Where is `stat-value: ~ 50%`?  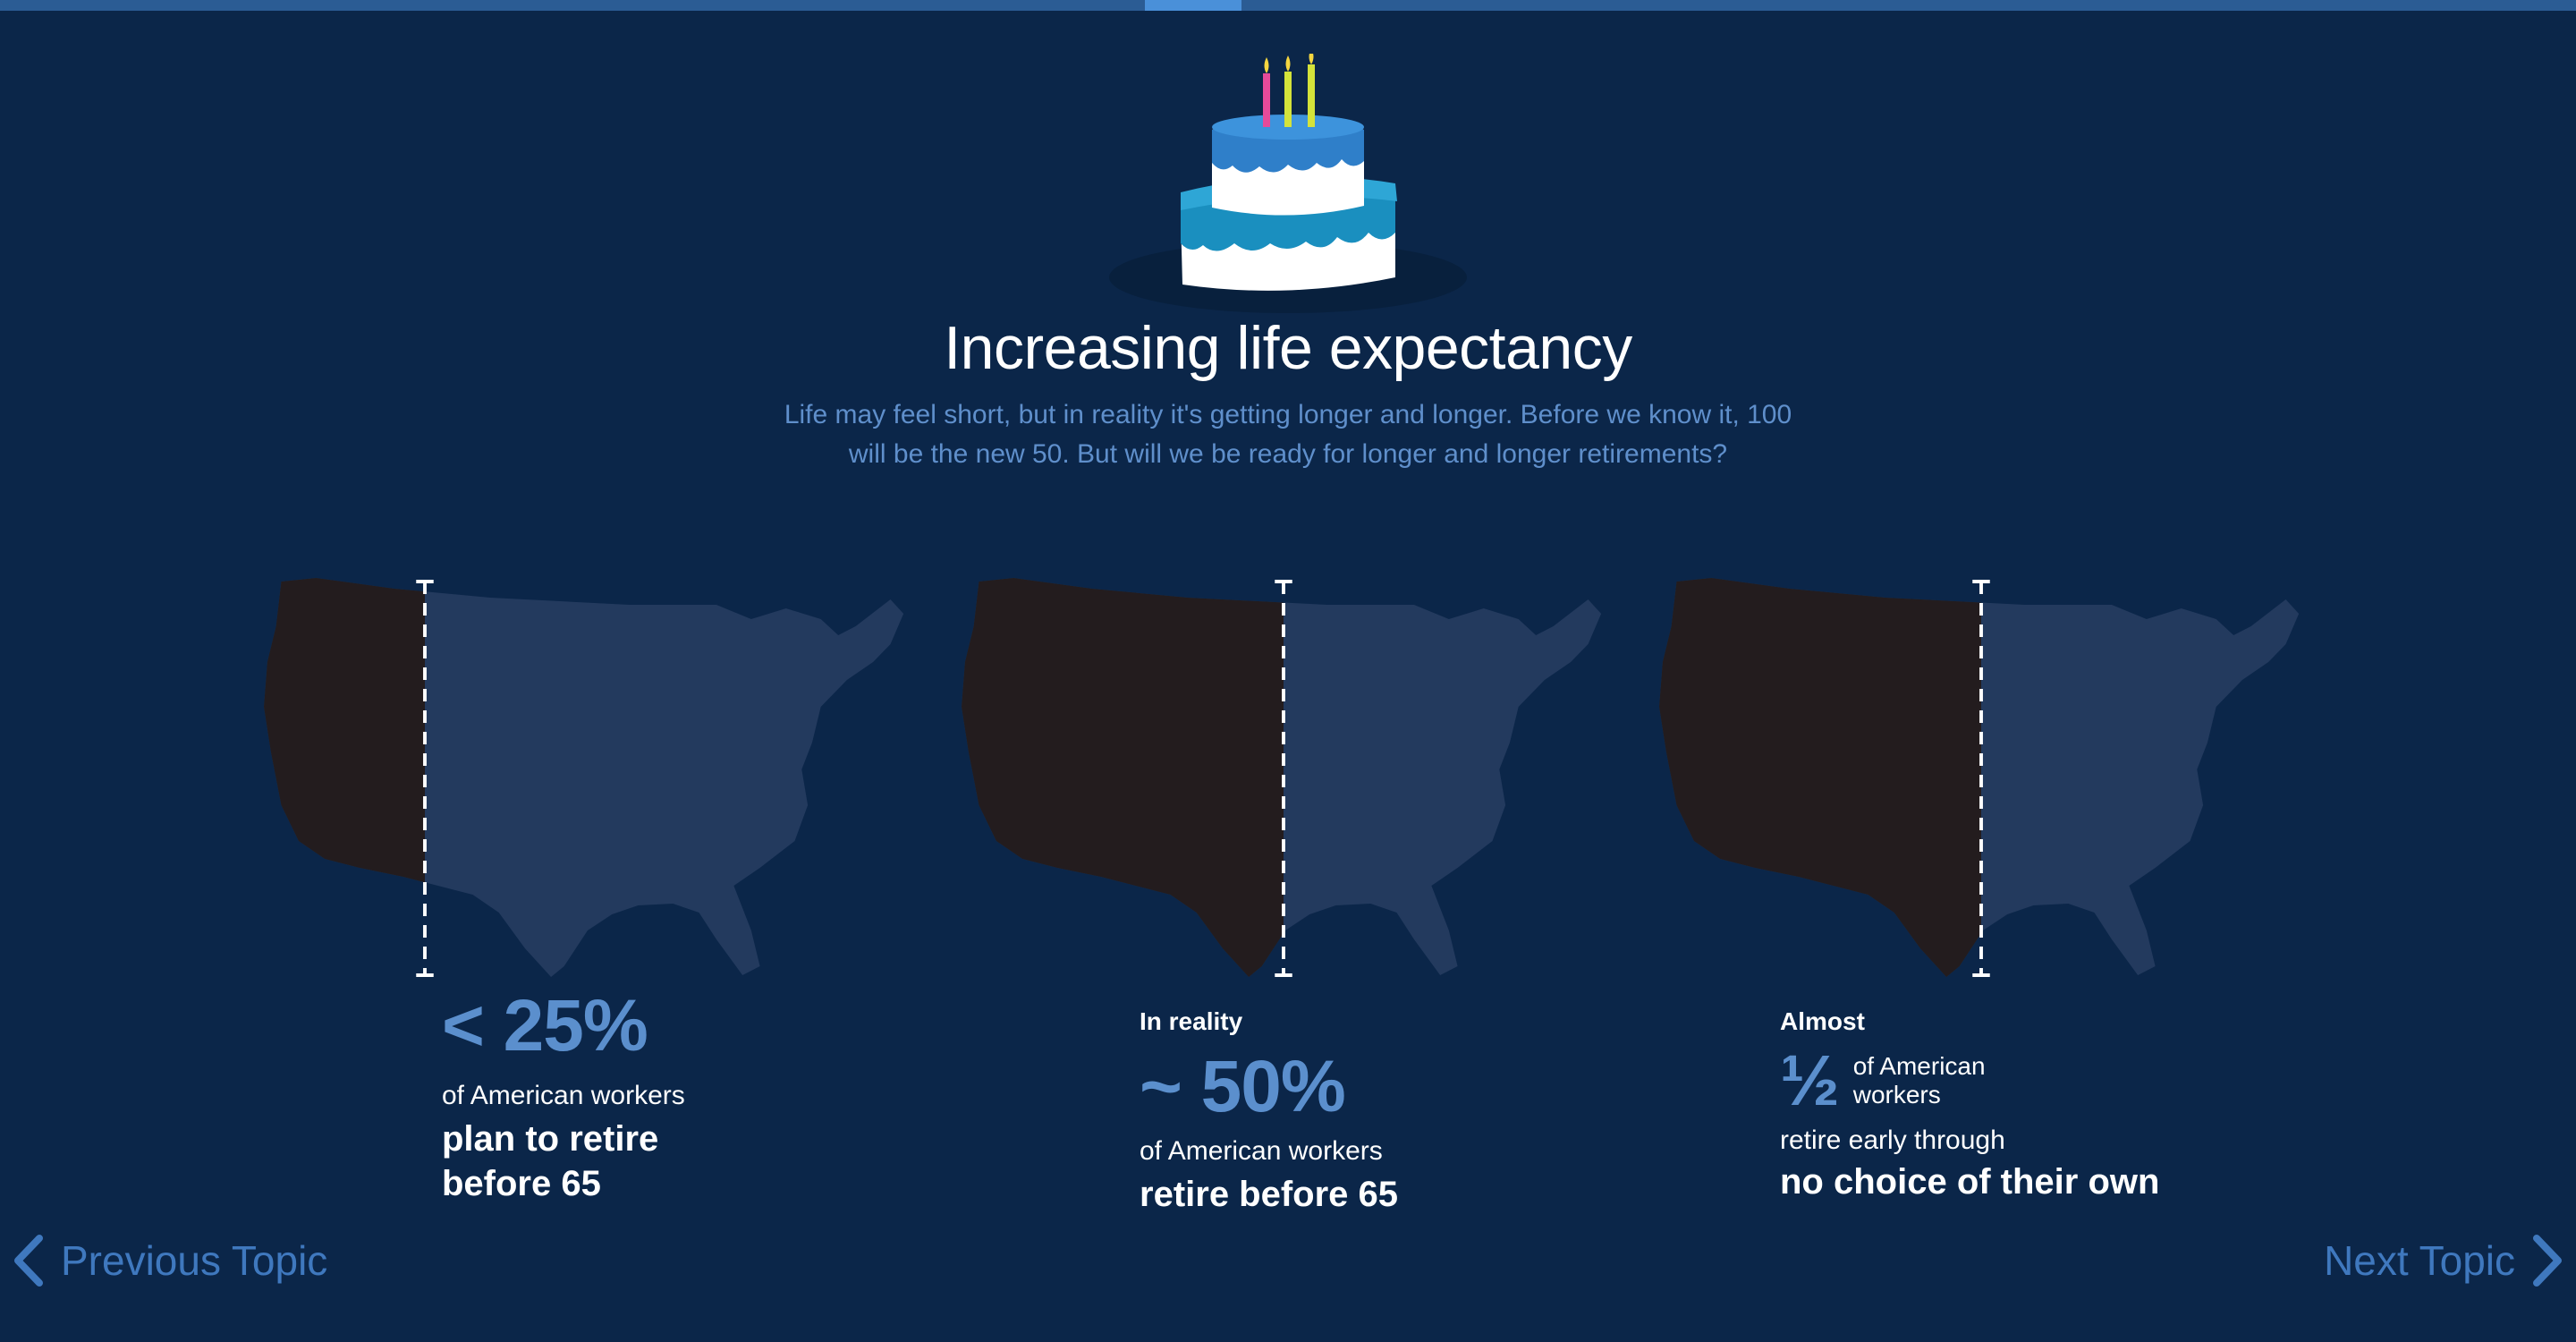 stat-value: ~ 50% is located at coordinates (1243, 1087).